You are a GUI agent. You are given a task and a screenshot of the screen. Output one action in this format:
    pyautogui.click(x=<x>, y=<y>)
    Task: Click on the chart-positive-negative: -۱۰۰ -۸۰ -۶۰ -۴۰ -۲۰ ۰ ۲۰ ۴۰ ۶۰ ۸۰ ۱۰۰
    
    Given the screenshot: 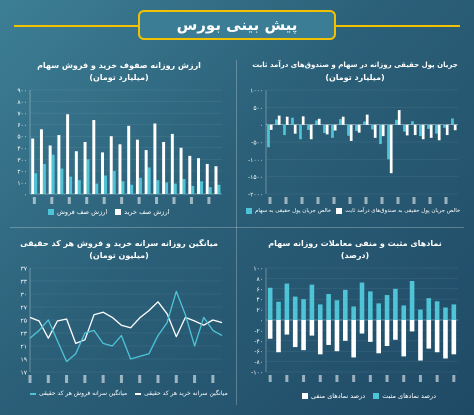 What is the action you would take?
    pyautogui.click(x=354, y=324)
    